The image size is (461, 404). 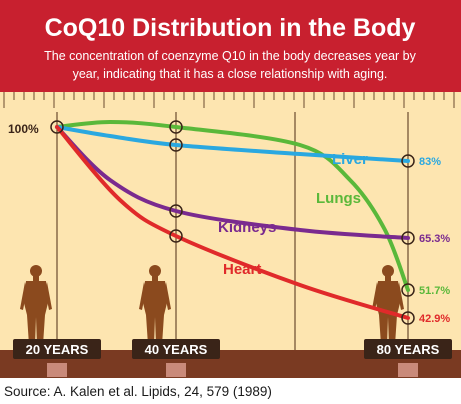 I want to click on series-label-kidneys: Kidneys, so click(x=247, y=227).